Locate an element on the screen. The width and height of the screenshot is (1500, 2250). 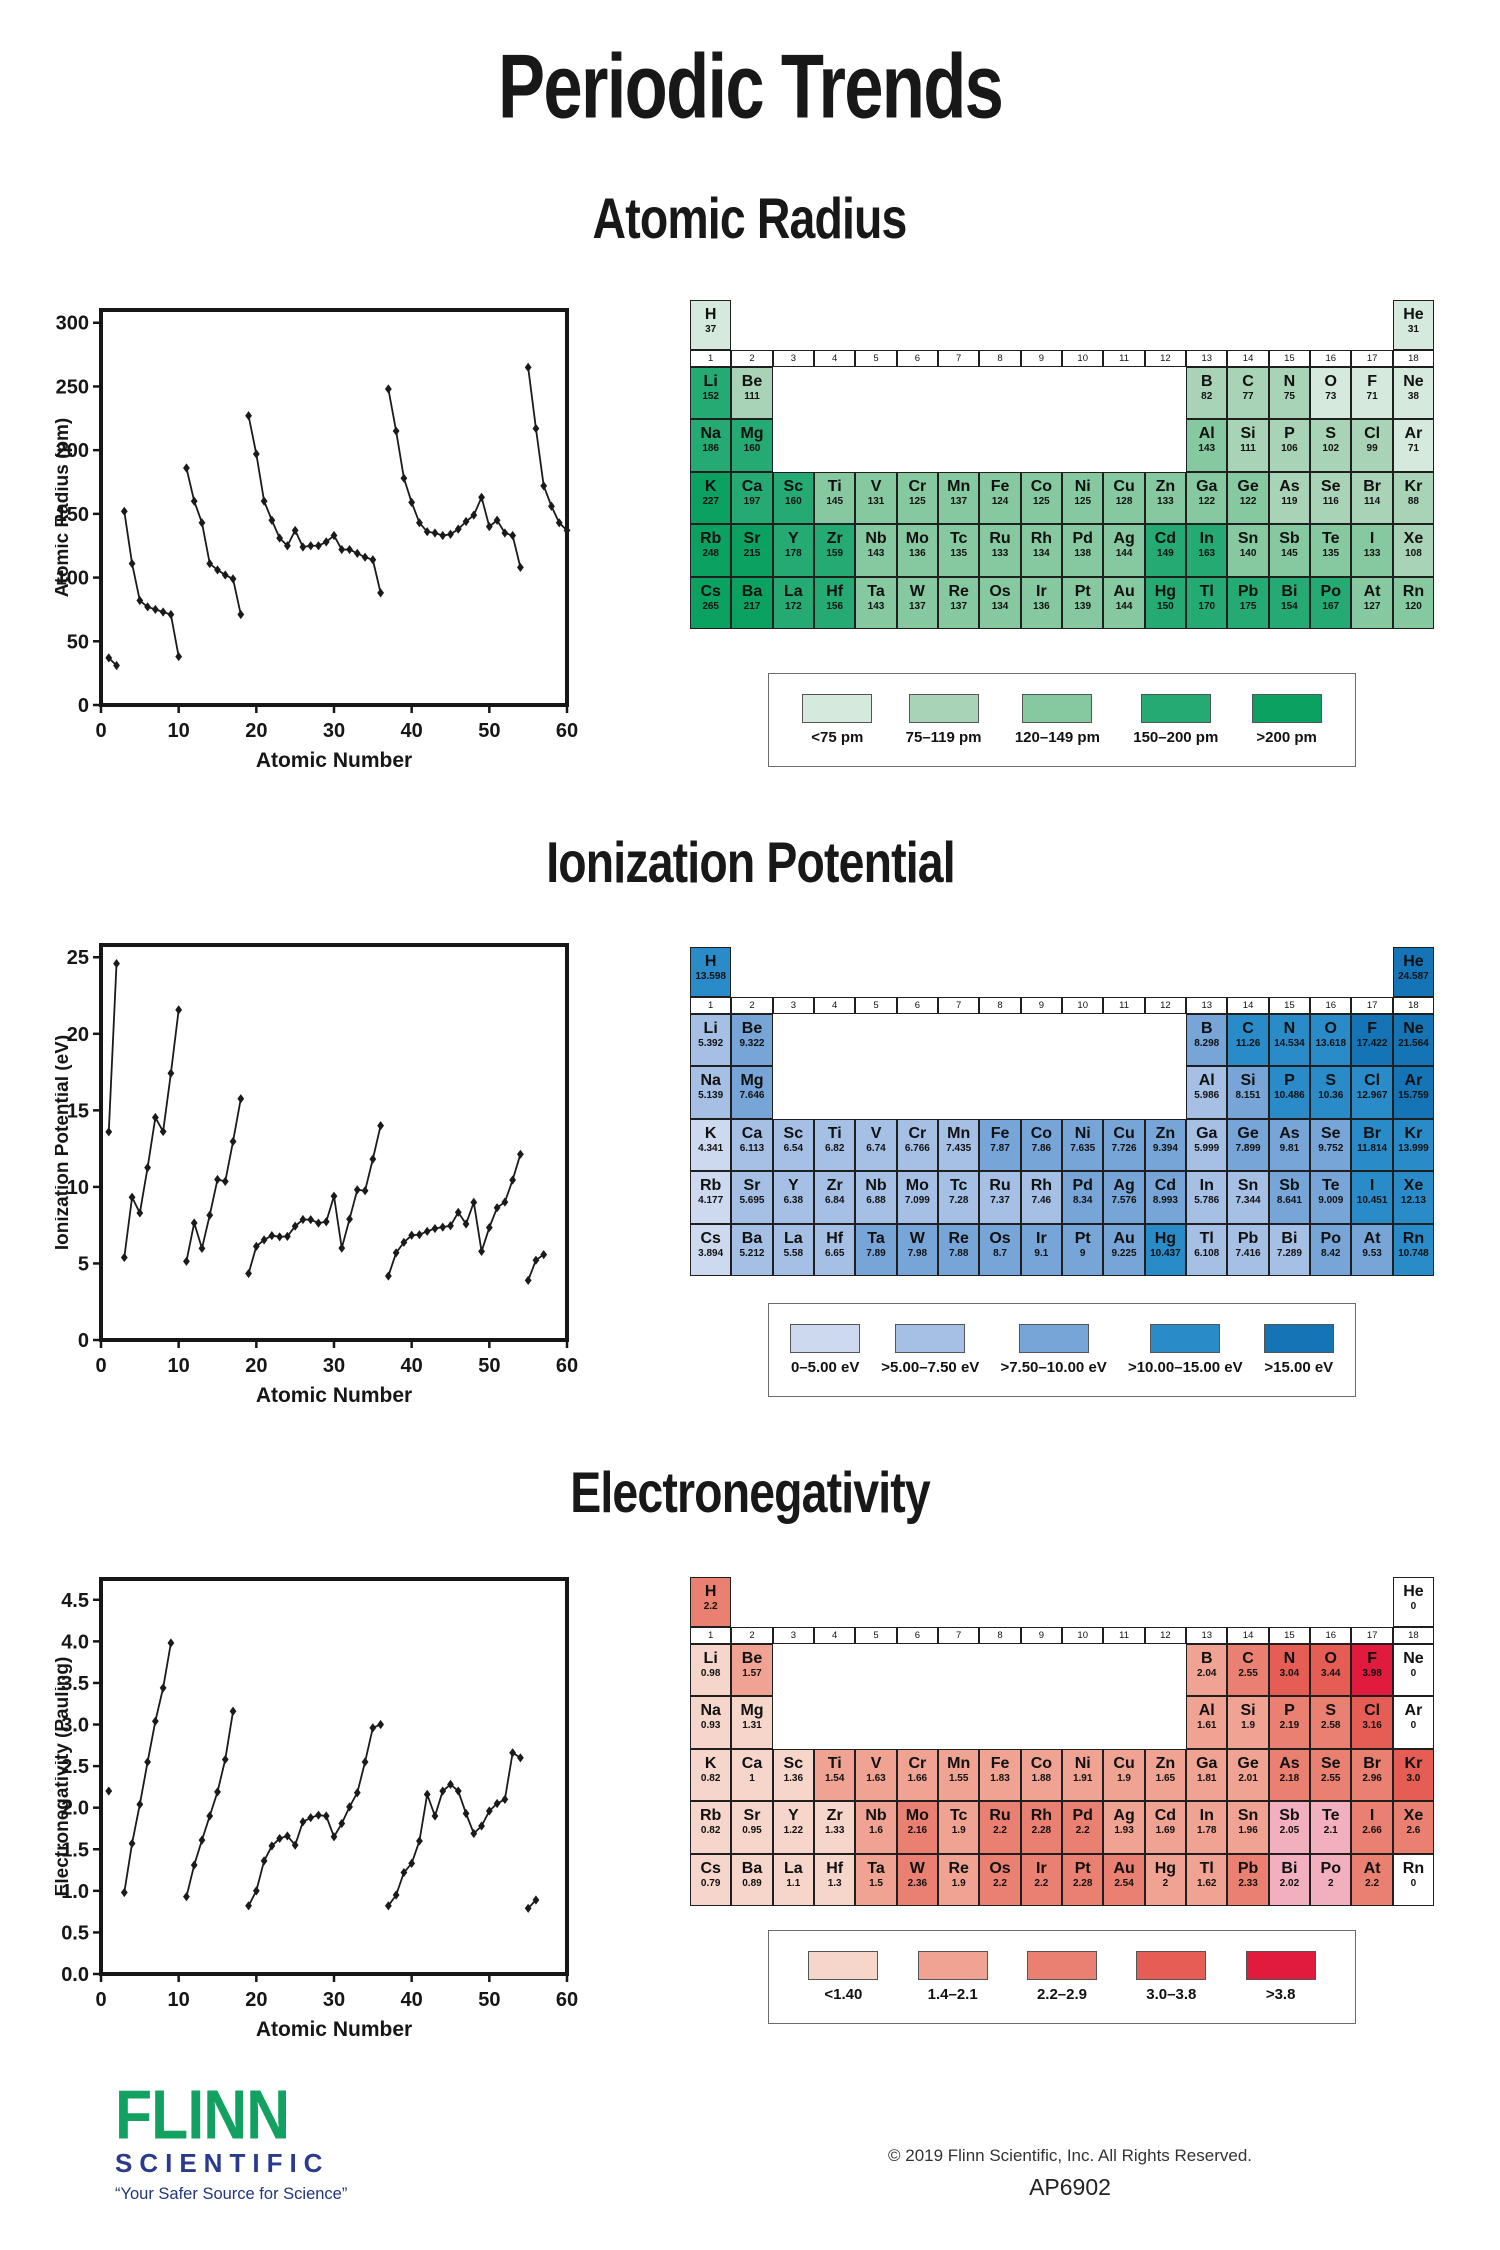
element-symbol: Kr is located at coordinates (1413, 486).